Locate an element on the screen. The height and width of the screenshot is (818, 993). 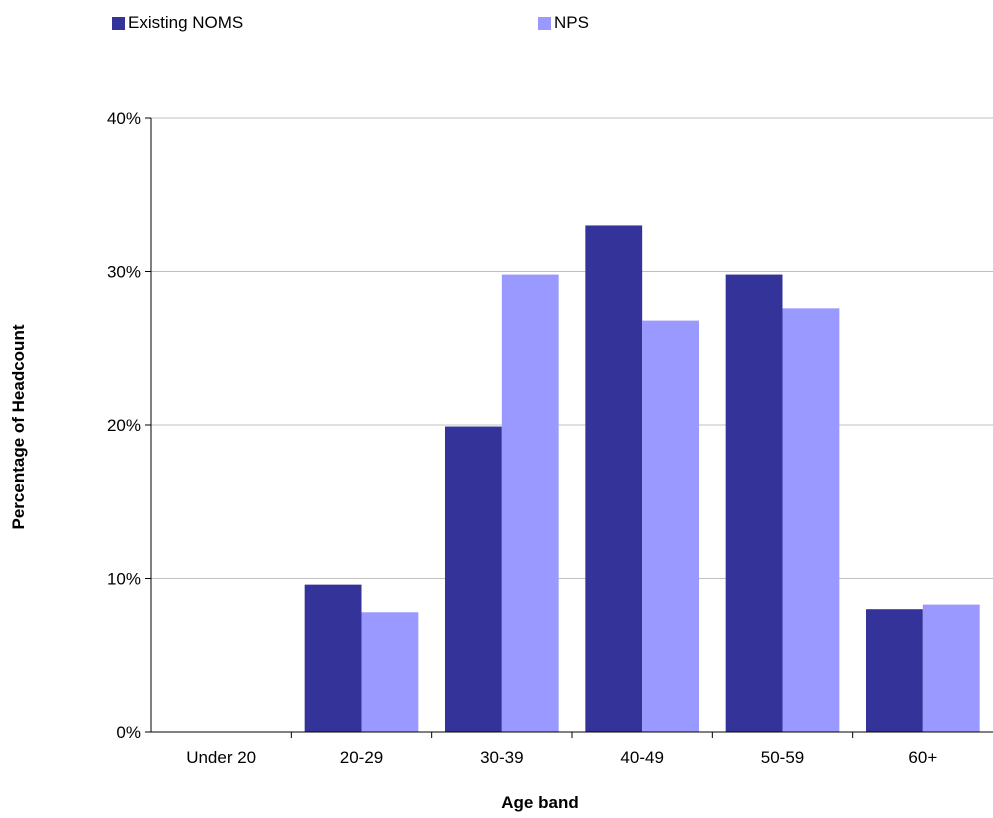
legend-label-existing-noms: Existing NOMS is located at coordinates (186, 22).